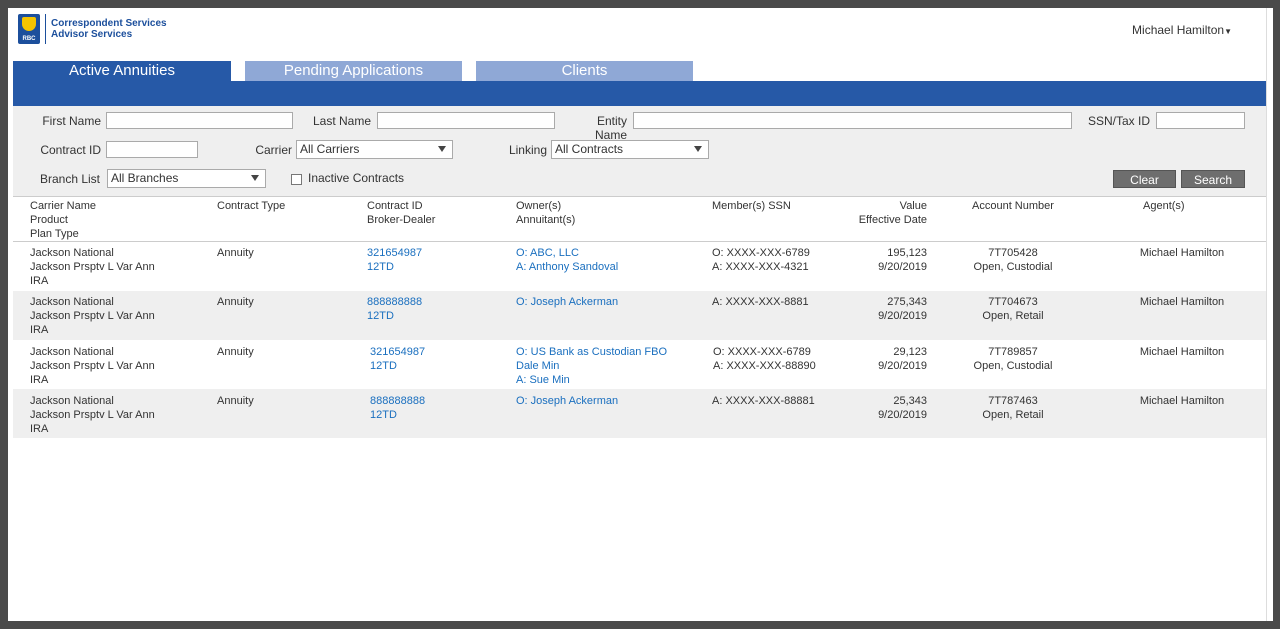 The height and width of the screenshot is (629, 1280). What do you see at coordinates (63, 220) in the screenshot?
I see `col-carrier: Carrier Name Product Plan Type` at bounding box center [63, 220].